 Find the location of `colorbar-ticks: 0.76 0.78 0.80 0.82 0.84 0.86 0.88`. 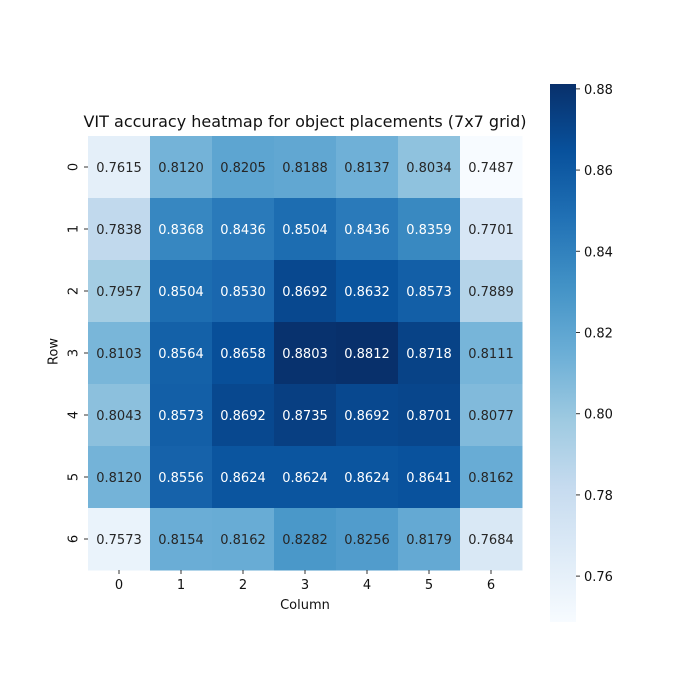

colorbar-ticks: 0.76 0.78 0.80 0.82 0.84 0.86 0.88 is located at coordinates (594, 334).